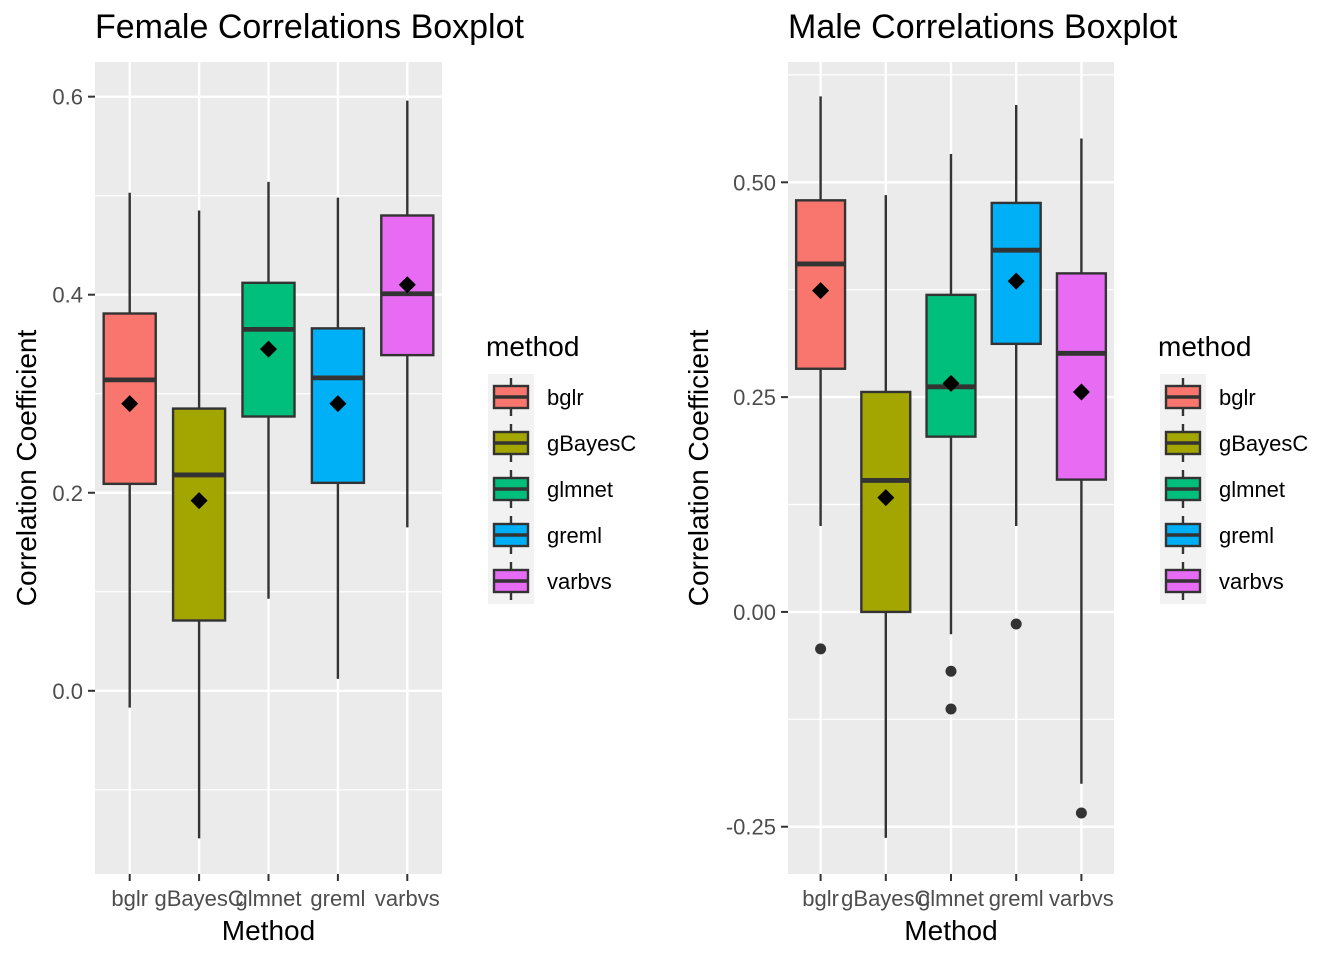 This screenshot has width=1344, height=960. Describe the element at coordinates (751, 827) in the screenshot. I see `y-tick-label: -0.25` at that location.